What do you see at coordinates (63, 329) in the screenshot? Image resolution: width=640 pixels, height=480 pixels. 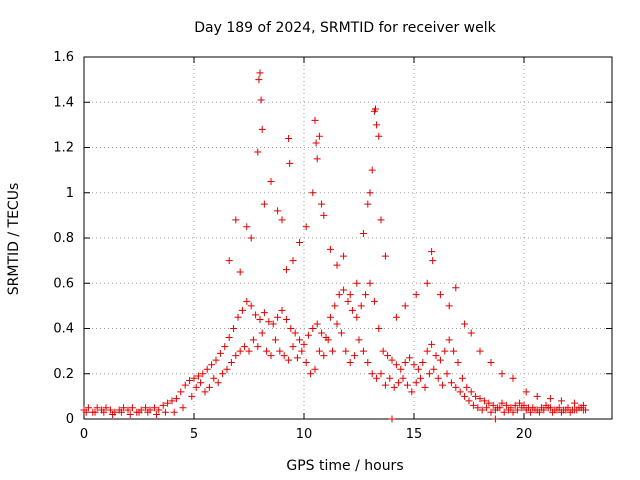 I see `y-tick-label: 0.4` at bounding box center [63, 329].